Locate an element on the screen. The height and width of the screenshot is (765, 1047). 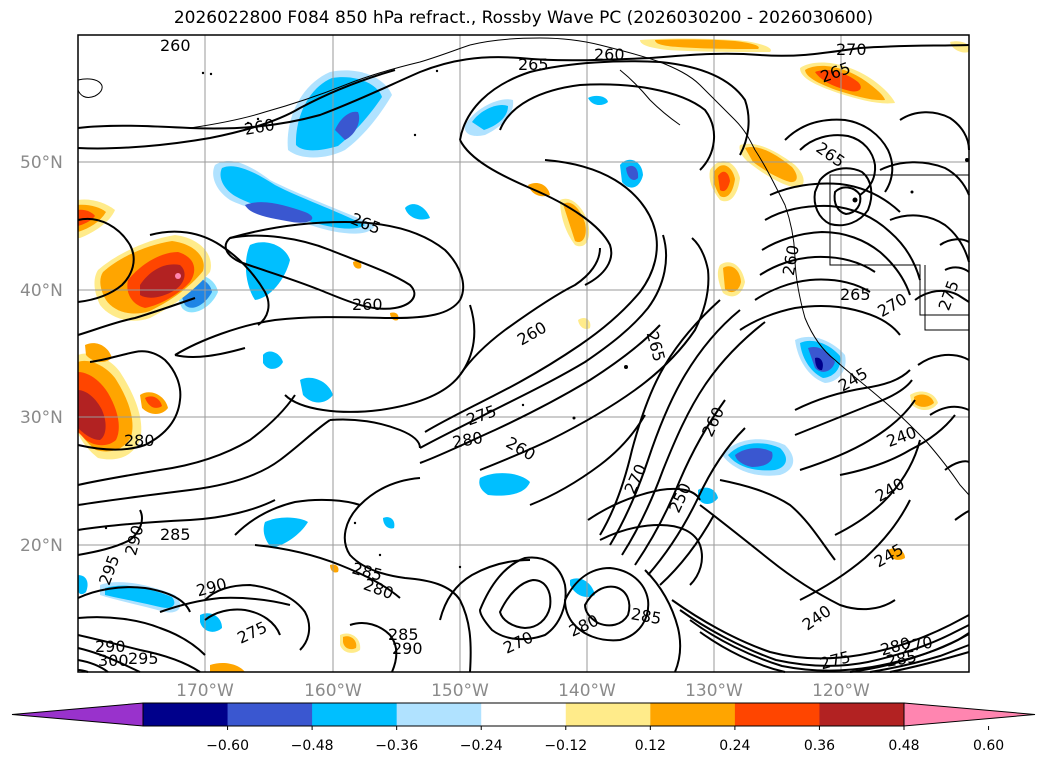
lat-label: 50°N is located at coordinates (41, 163).